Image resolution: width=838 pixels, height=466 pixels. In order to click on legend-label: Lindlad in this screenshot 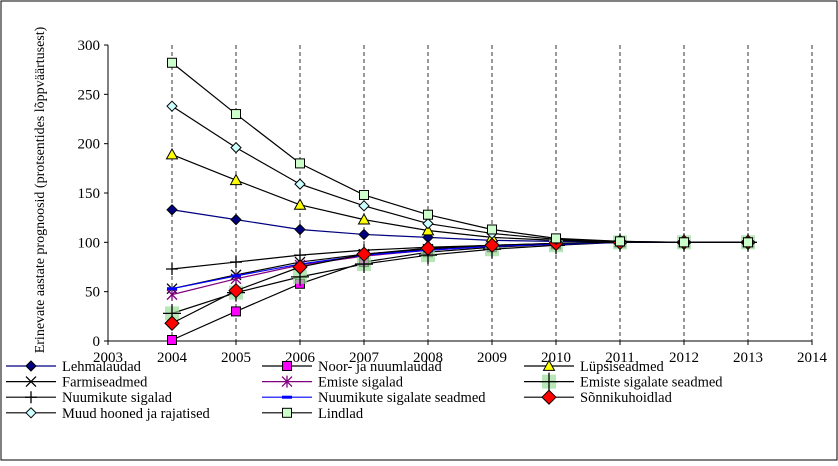, I will do `click(341, 414)`.